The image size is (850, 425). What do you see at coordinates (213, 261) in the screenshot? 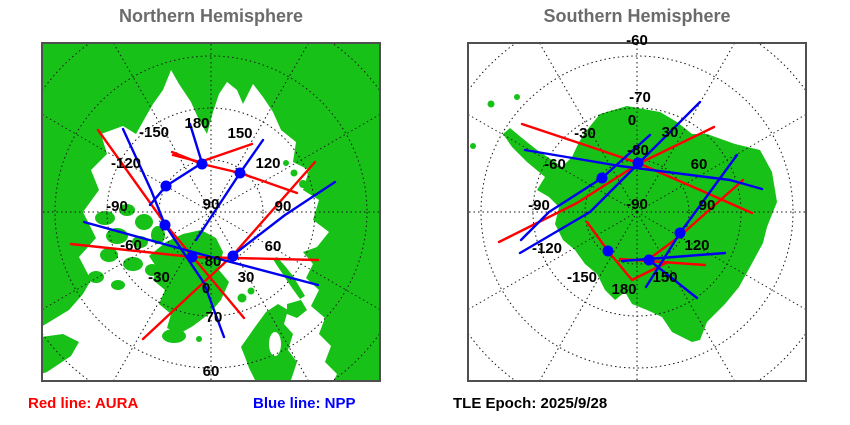
I see `latitude-label: 80` at bounding box center [213, 261].